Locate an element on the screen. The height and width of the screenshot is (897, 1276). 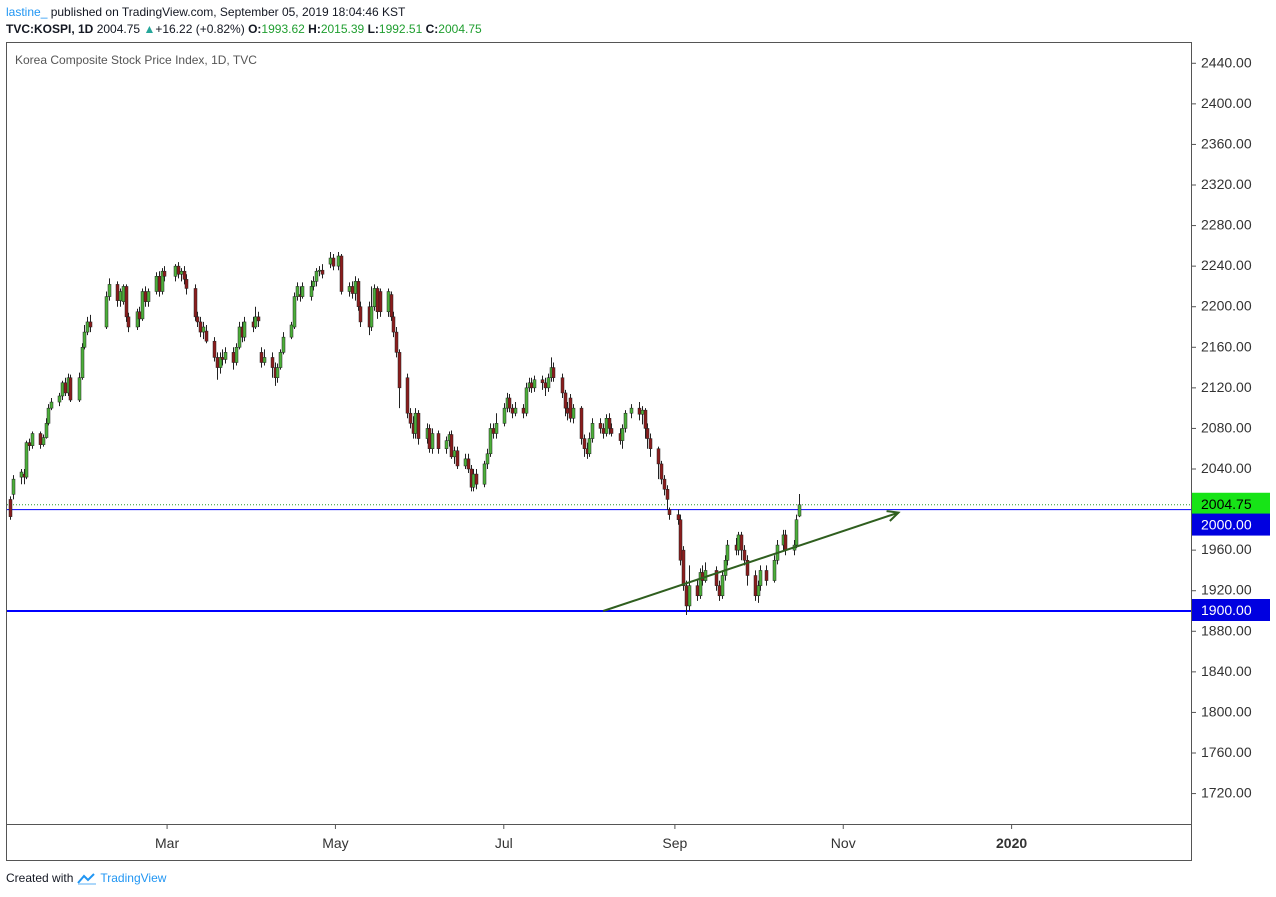
x-tick-label: 2020 is located at coordinates (1011, 843).